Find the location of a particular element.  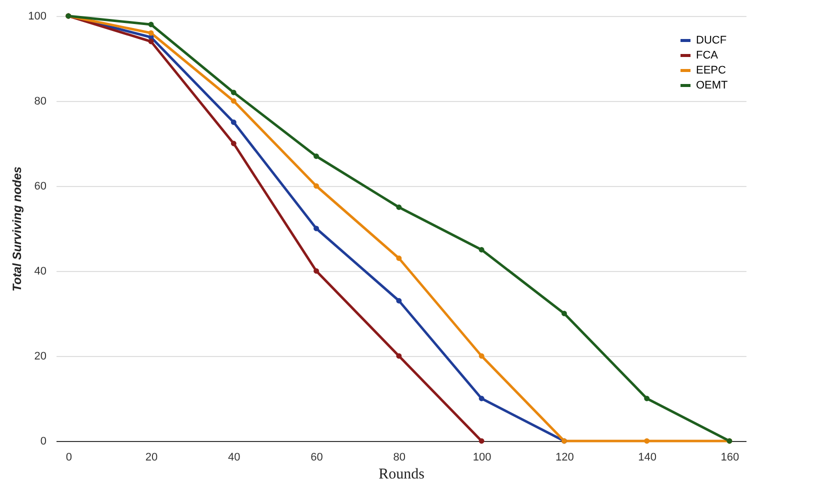

x-tick-label: 40 is located at coordinates (234, 458).